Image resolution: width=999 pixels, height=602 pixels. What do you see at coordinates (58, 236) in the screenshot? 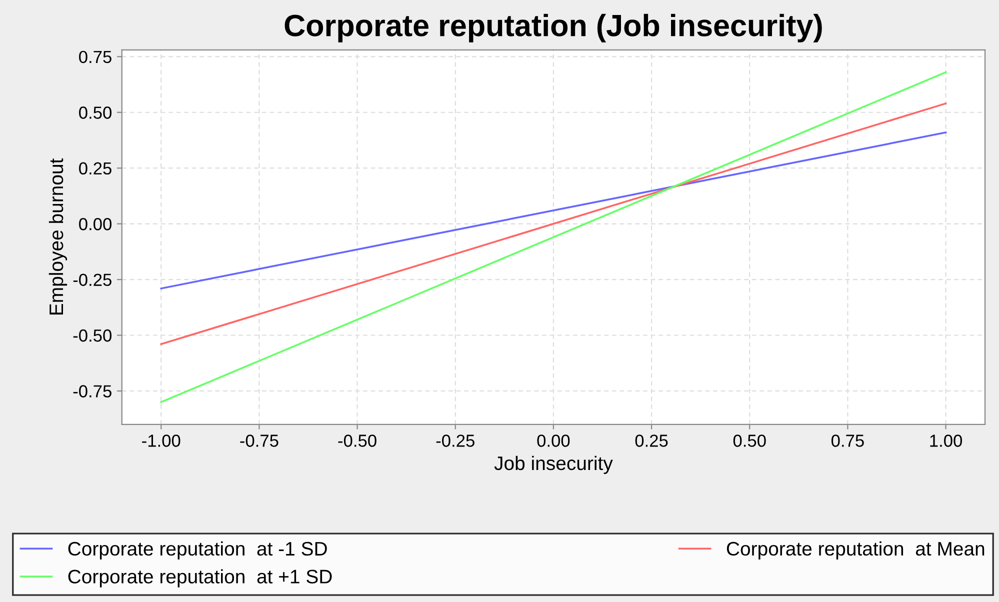
I see `y-axis-title: Employee burnout` at bounding box center [58, 236].